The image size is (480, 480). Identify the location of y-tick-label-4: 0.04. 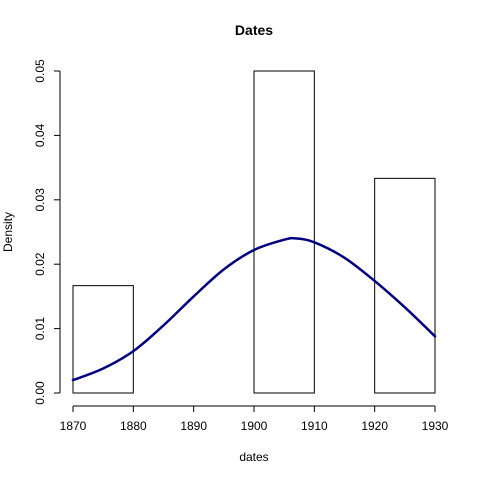
(40, 135).